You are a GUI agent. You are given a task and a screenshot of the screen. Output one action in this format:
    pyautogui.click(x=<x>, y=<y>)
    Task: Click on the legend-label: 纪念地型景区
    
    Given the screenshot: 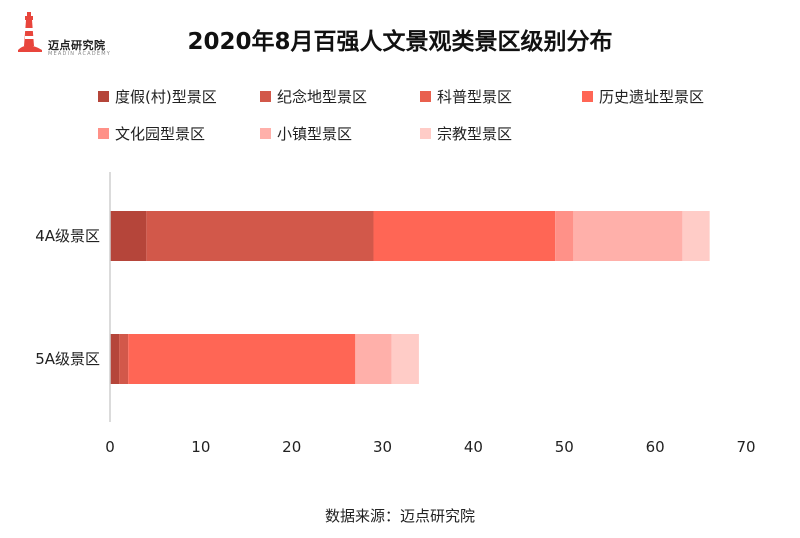 What is the action you would take?
    pyautogui.click(x=322, y=97)
    